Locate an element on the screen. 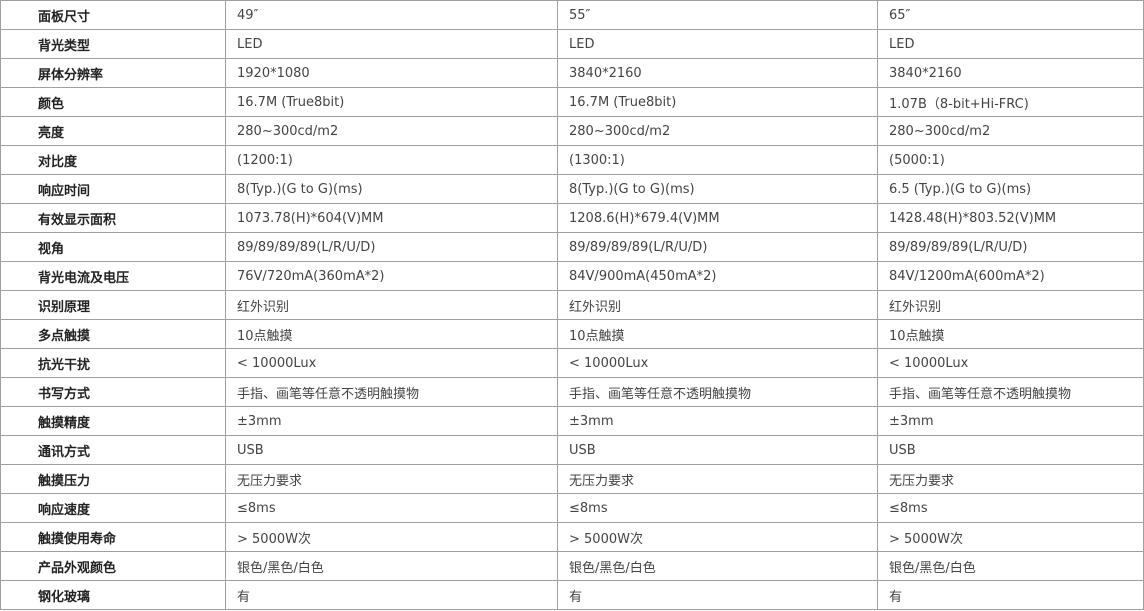 This screenshot has height=611, width=1144. row-header: 颜色 is located at coordinates (113, 102).